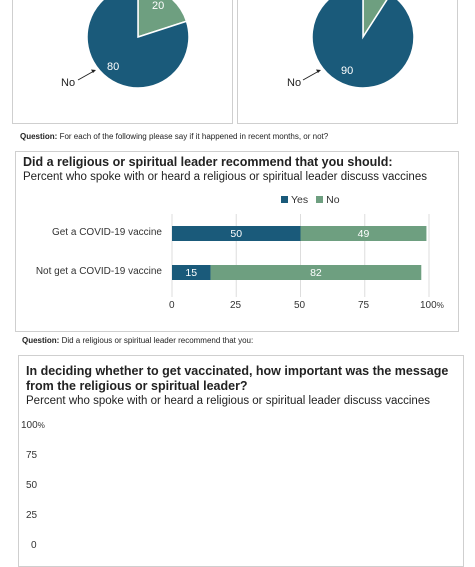 The height and width of the screenshot is (567, 475). Describe the element at coordinates (371, 1) in the screenshot. I see `pie-2-yes-label: 9` at that location.